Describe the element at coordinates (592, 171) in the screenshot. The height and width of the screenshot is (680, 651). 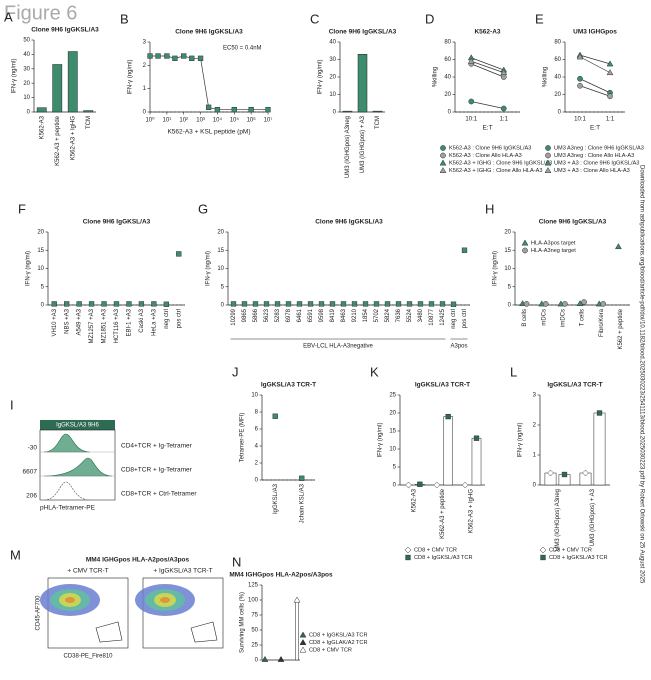
I see `legend-label: UM3 + A3 : Clone Allo HLA-A3` at that location.